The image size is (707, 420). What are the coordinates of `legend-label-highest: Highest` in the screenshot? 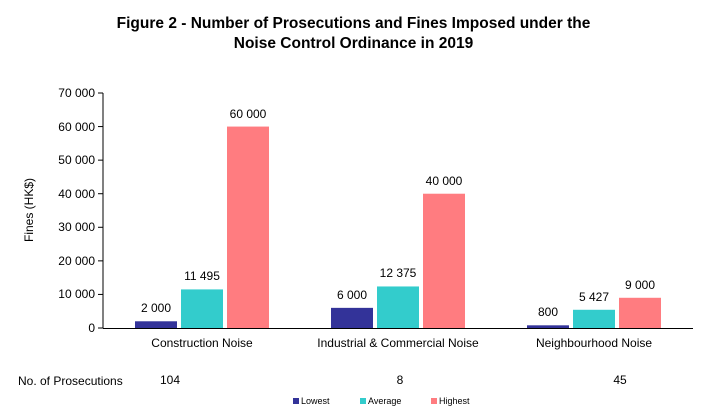 It's located at (454, 401).